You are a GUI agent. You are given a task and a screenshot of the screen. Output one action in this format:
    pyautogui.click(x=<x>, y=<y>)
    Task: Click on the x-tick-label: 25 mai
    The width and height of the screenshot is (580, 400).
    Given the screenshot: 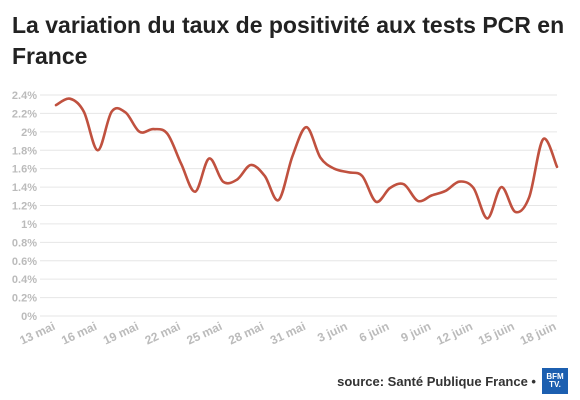 What is the action you would take?
    pyautogui.click(x=204, y=333)
    